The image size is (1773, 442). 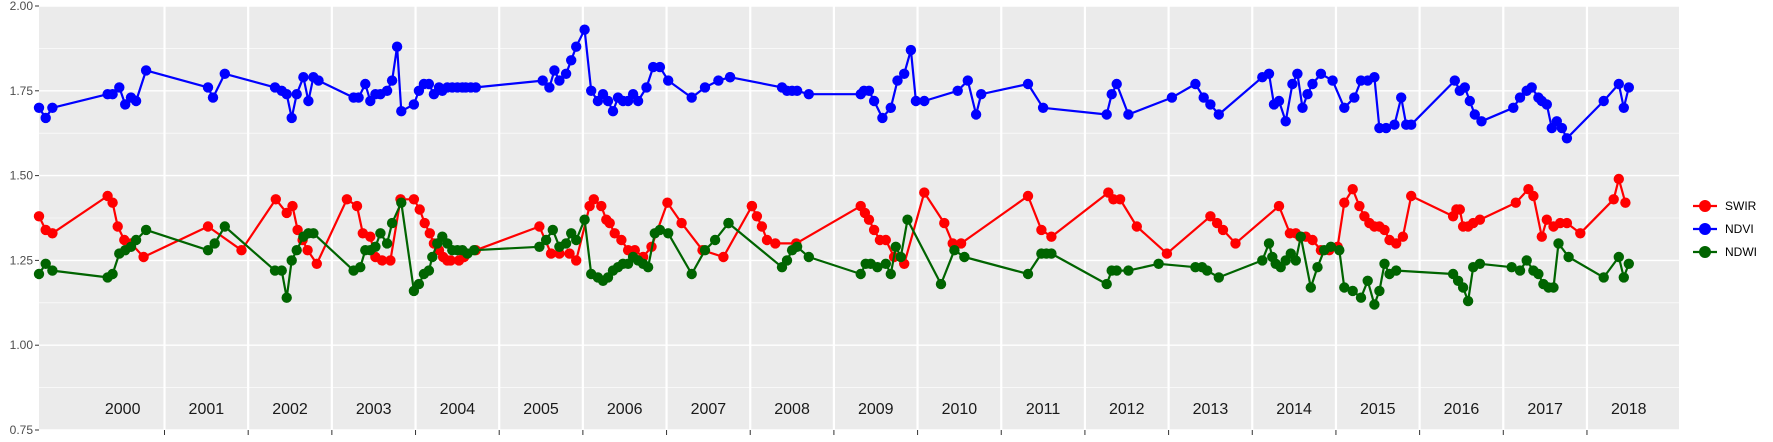 What do you see at coordinates (290, 409) in the screenshot?
I see `year-label-2002: 2002` at bounding box center [290, 409].